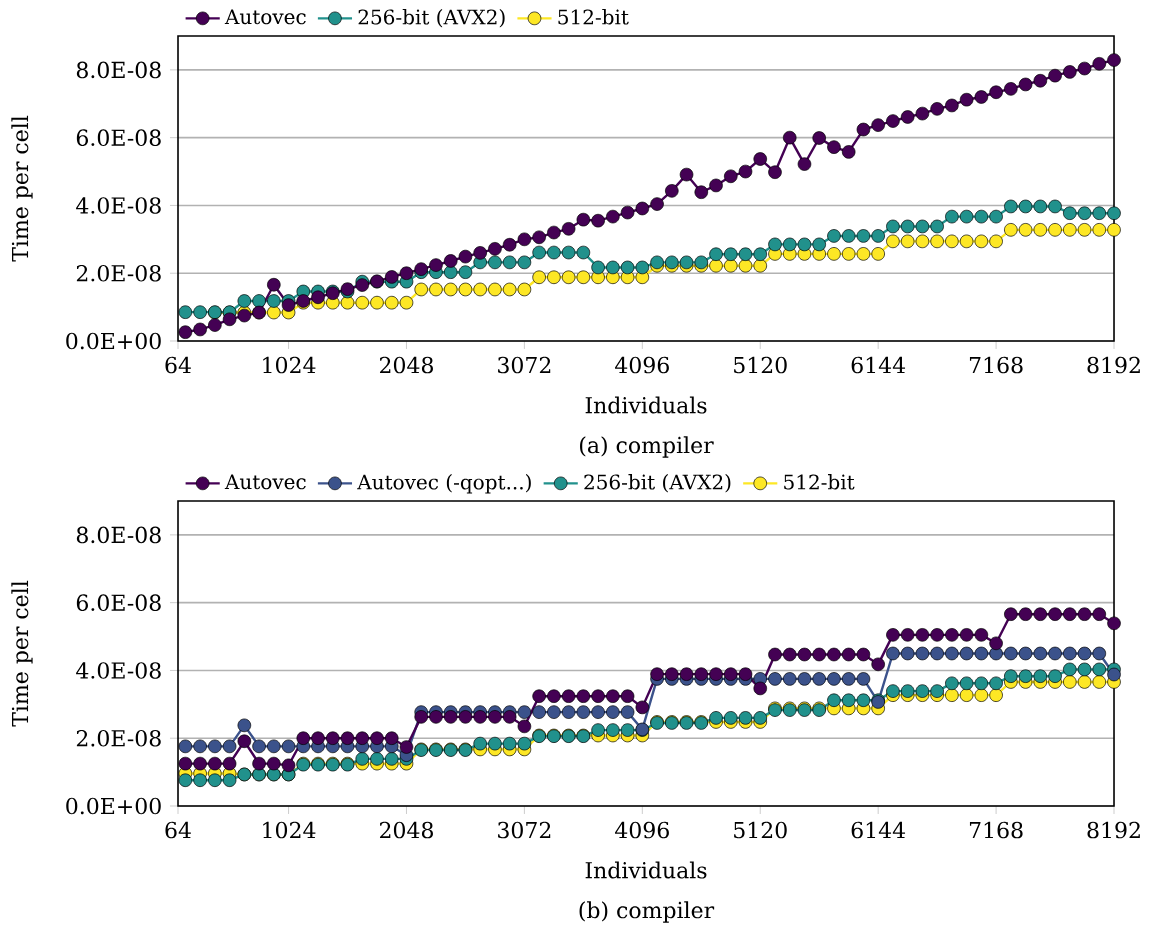 Image resolution: width=1155 pixels, height=930 pixels. What do you see at coordinates (647, 447) in the screenshot?
I see `text: (a) compiler` at bounding box center [647, 447].